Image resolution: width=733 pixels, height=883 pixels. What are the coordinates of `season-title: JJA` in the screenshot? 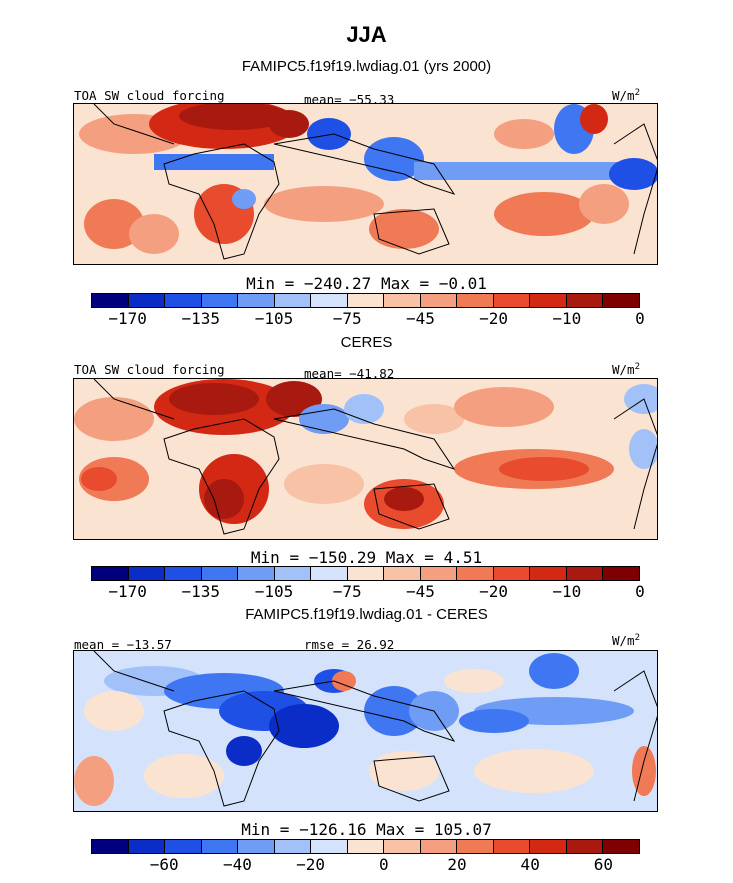 It's located at (366, 34).